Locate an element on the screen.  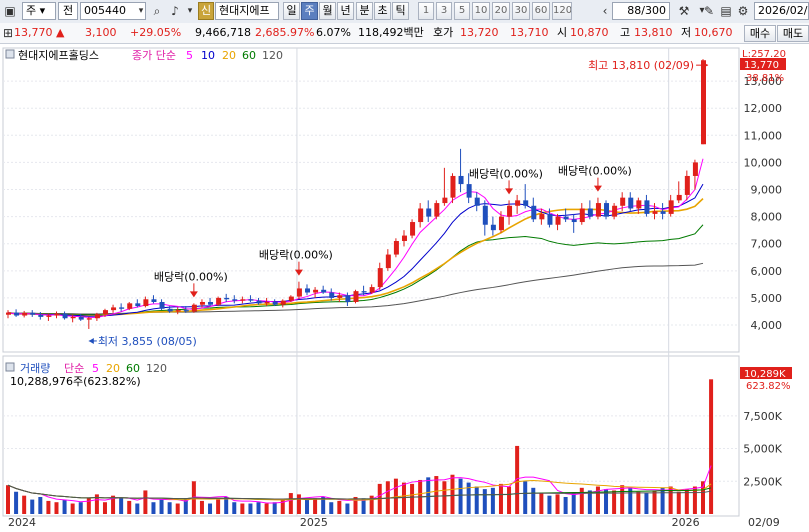
date-field: 2026/02/ is located at coordinates (781, 11).